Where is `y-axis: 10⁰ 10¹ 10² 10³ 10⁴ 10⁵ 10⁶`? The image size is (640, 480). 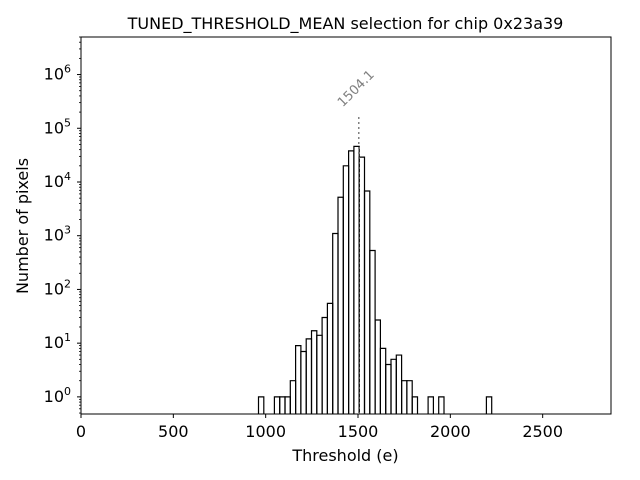
y-axis: 10⁰ 10¹ 10² 10³ 10⁴ 10⁵ 10⁶ is located at coordinates (62, 225).